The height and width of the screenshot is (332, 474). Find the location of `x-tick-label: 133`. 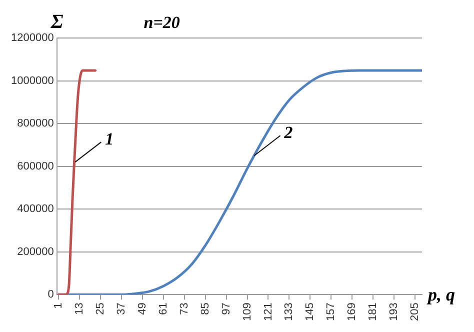

x-tick-label: 133 is located at coordinates (289, 312).